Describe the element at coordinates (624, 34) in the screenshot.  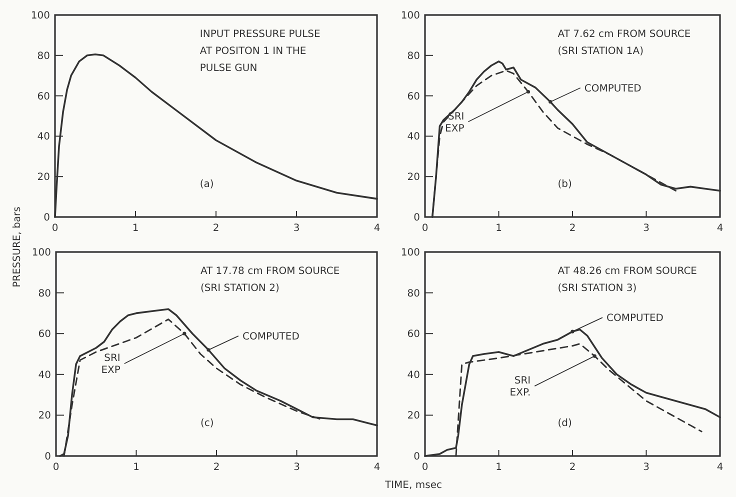
I see `annotation: AT 7.62 cm FROM SOURCE` at that location.